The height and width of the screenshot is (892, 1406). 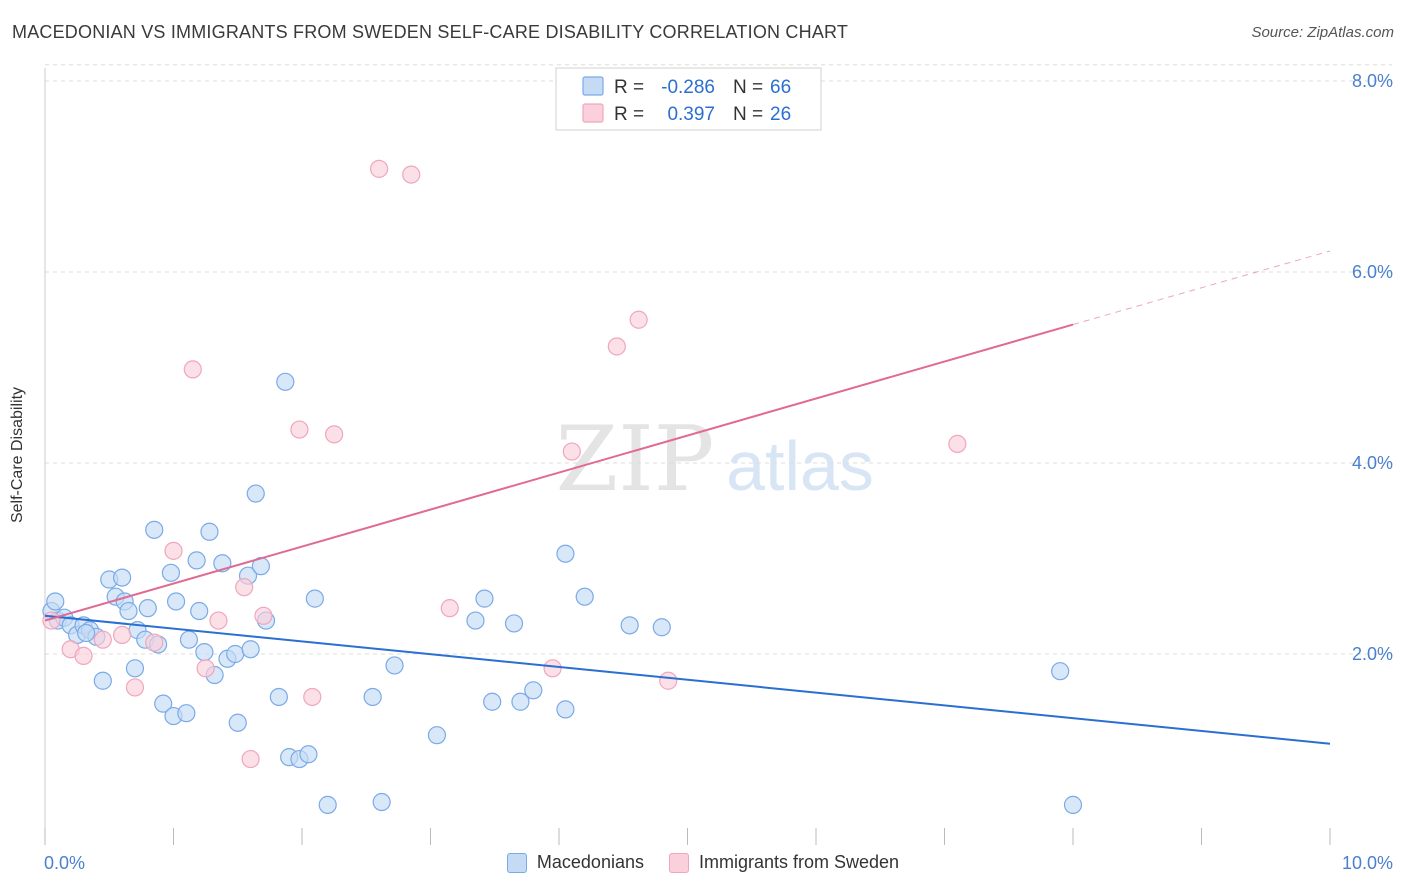 I want to click on legend-swatch-macedonians, so click(x=516, y=862).